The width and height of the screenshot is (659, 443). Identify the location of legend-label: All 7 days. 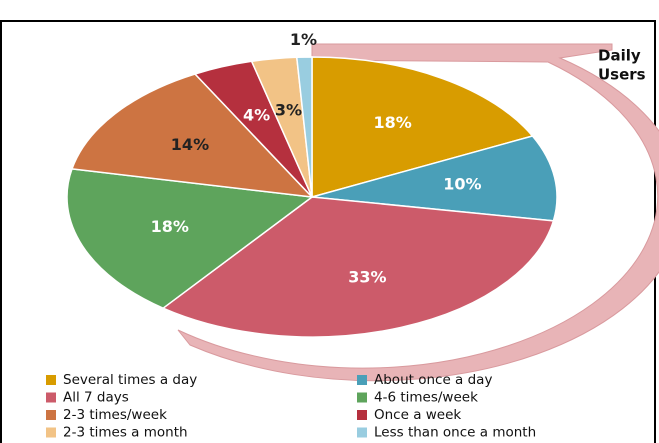
(96, 398).